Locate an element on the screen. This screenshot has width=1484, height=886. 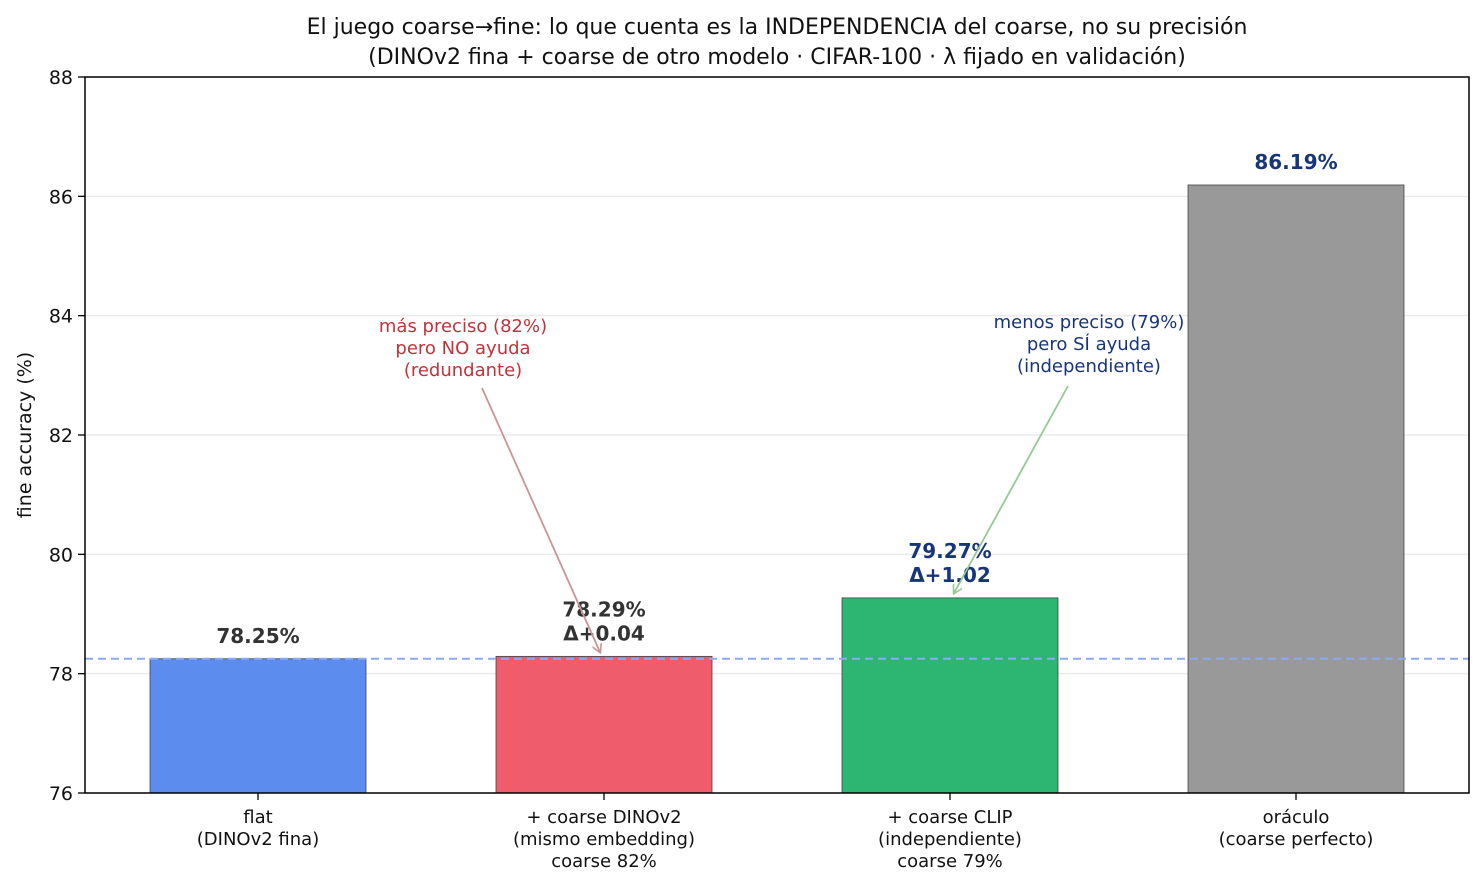
x-tick-label: oráculo is located at coordinates (1296, 817).